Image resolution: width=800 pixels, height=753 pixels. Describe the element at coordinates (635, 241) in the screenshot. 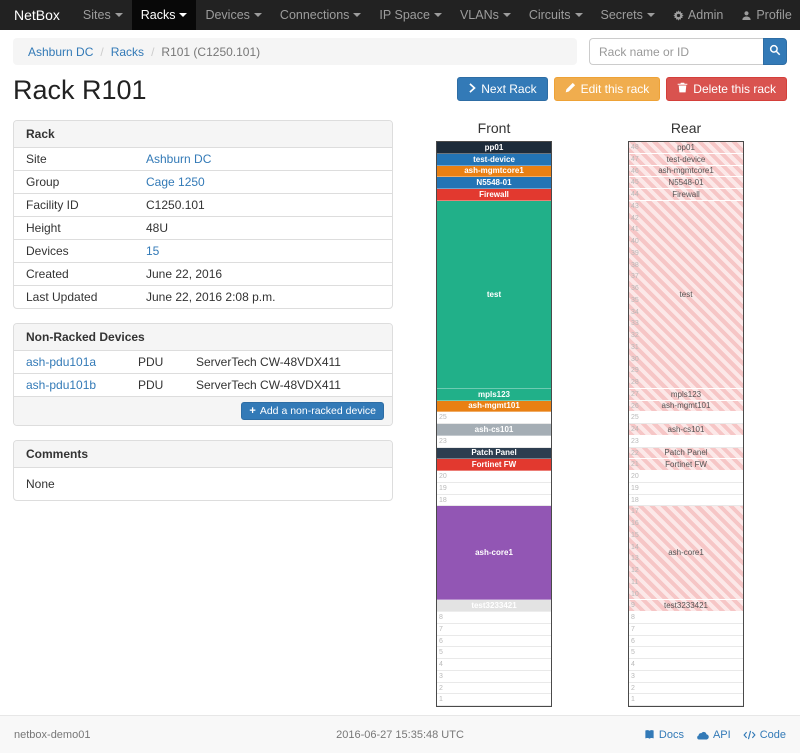

I see `unit-number: 40` at that location.